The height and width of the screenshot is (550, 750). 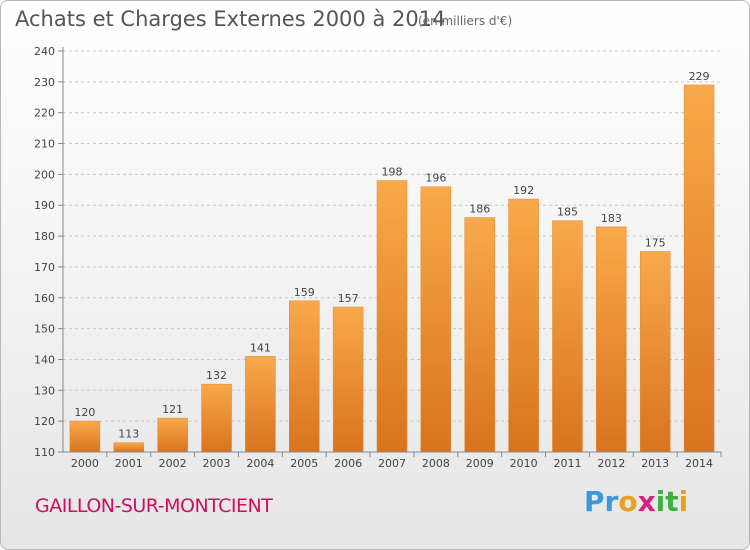 I want to click on y-tick-label: 200, so click(x=44, y=174).